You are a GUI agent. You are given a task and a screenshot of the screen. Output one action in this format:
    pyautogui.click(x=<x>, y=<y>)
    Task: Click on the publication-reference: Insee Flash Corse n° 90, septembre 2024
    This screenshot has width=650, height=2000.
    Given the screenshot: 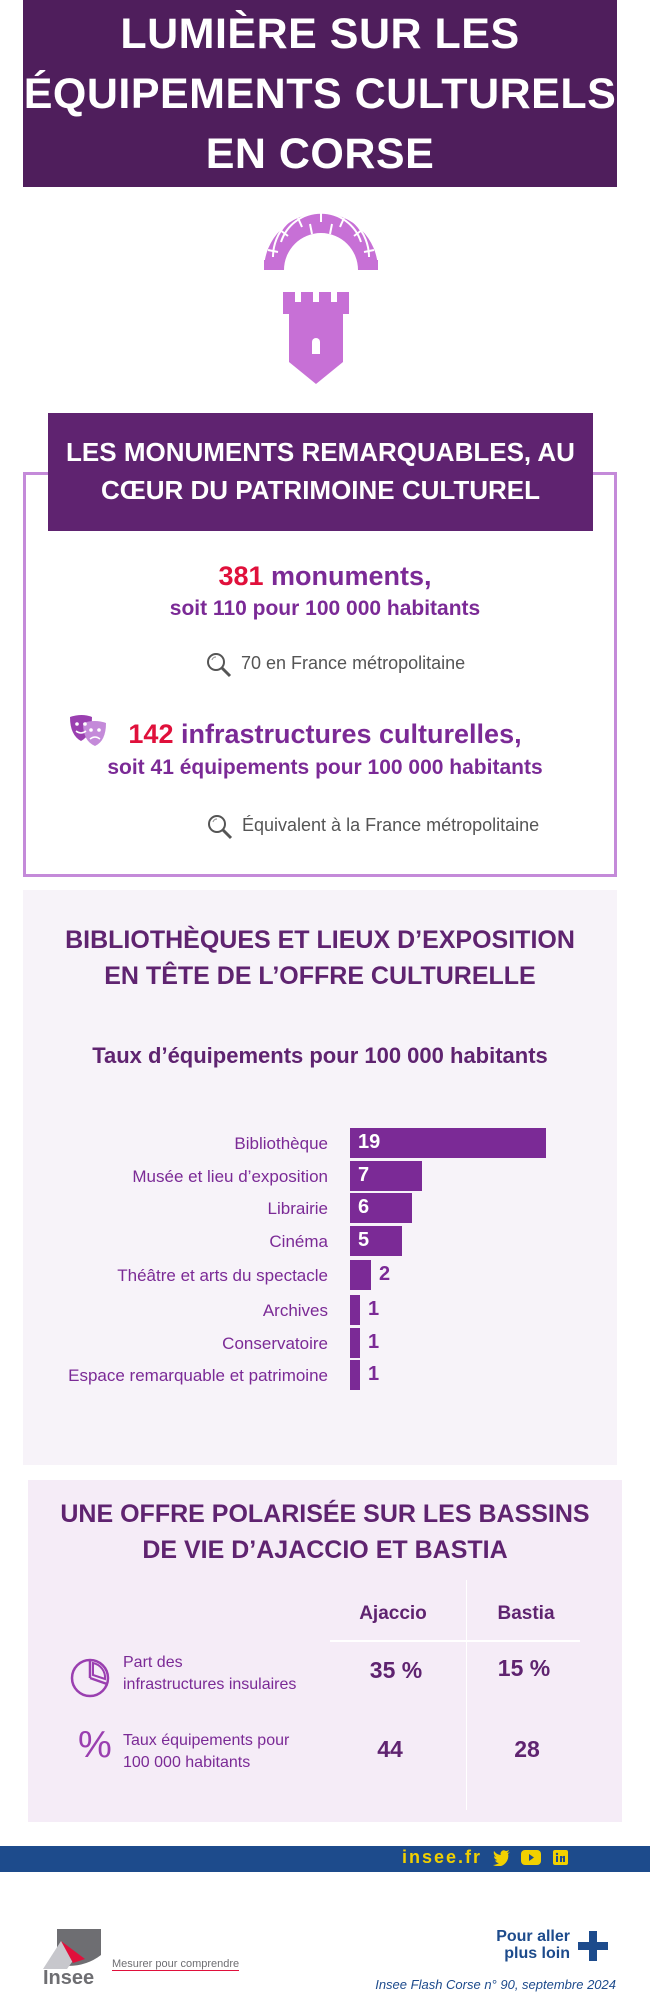 What is the action you would take?
    pyautogui.click(x=495, y=1984)
    